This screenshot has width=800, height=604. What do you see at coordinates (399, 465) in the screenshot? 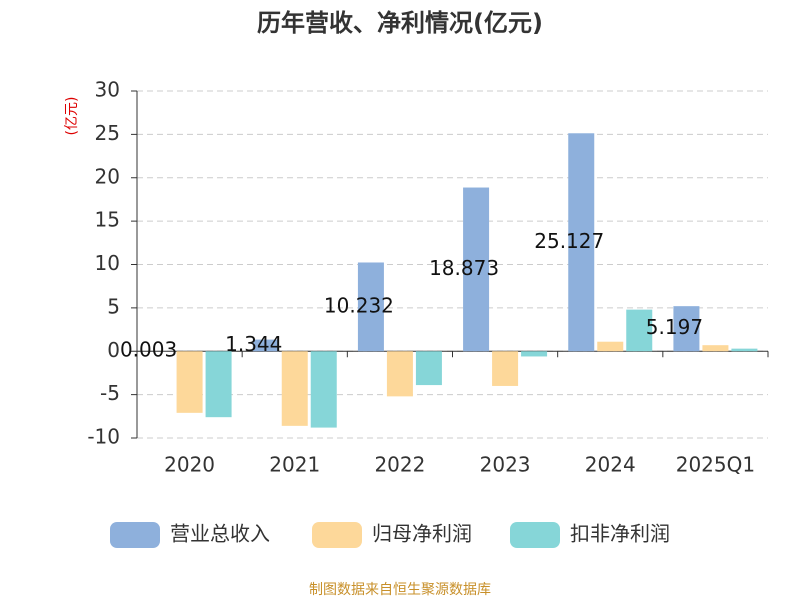
I see `x-tick-label: 2022` at bounding box center [399, 465].